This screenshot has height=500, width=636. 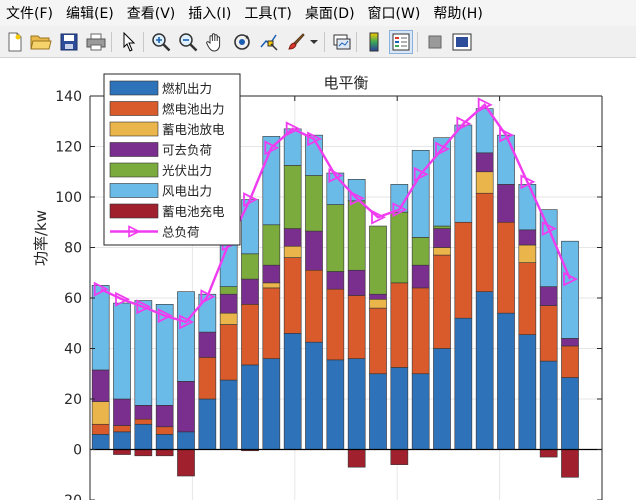 I want to click on legend-icon, so click(x=401, y=42).